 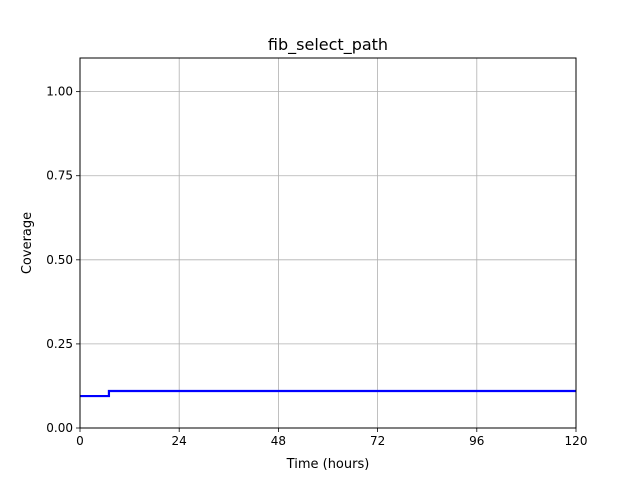 What do you see at coordinates (59, 92) in the screenshot?
I see `y-tick-label: 1.00` at bounding box center [59, 92].